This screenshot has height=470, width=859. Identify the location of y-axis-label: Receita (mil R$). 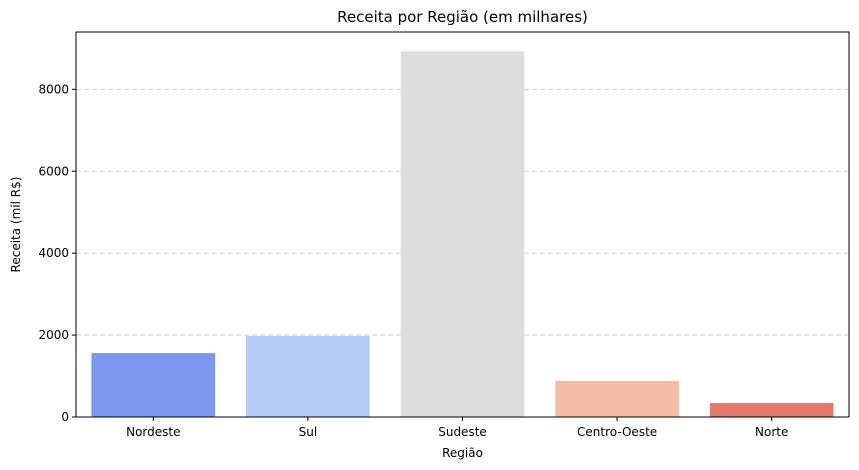
(16, 225).